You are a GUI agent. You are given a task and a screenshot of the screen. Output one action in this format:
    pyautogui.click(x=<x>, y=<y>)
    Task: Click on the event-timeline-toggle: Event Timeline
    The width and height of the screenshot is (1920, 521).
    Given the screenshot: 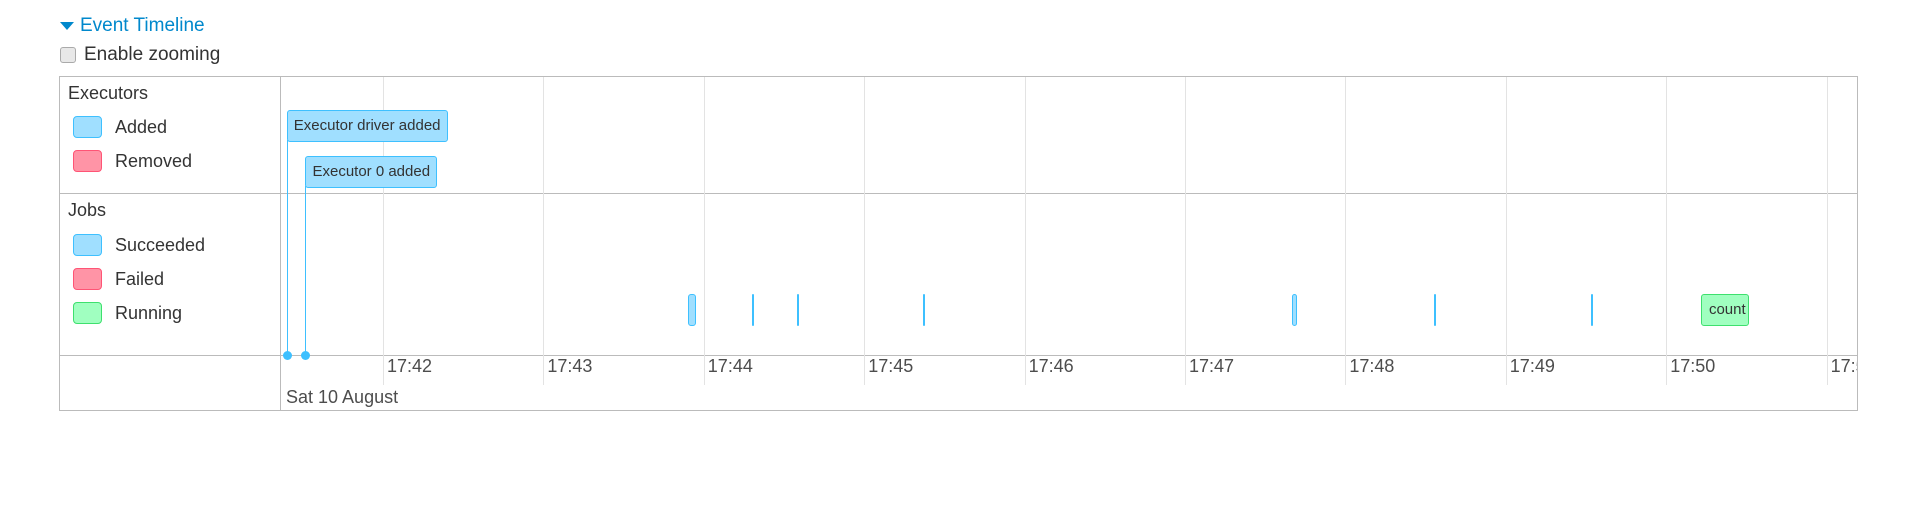 What is the action you would take?
    pyautogui.click(x=132, y=26)
    